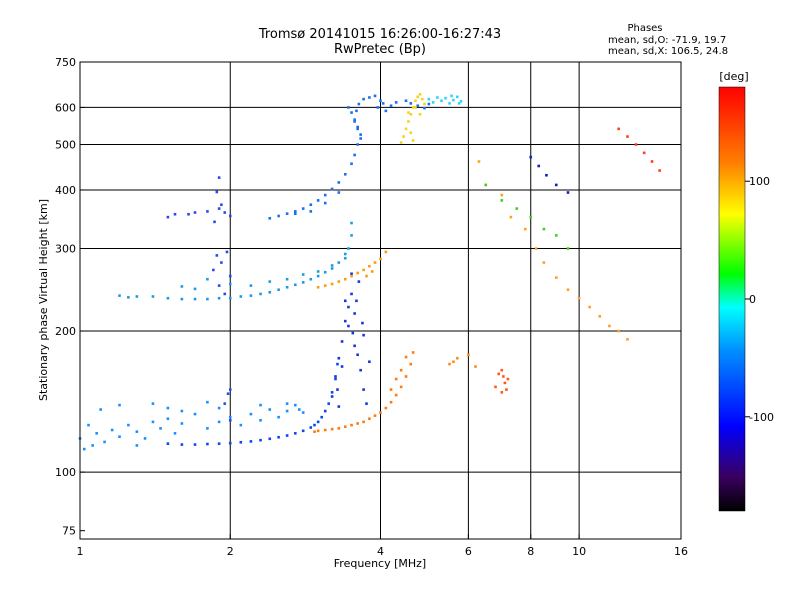  I want to click on colorbar-tick-label: 0, so click(752, 299).